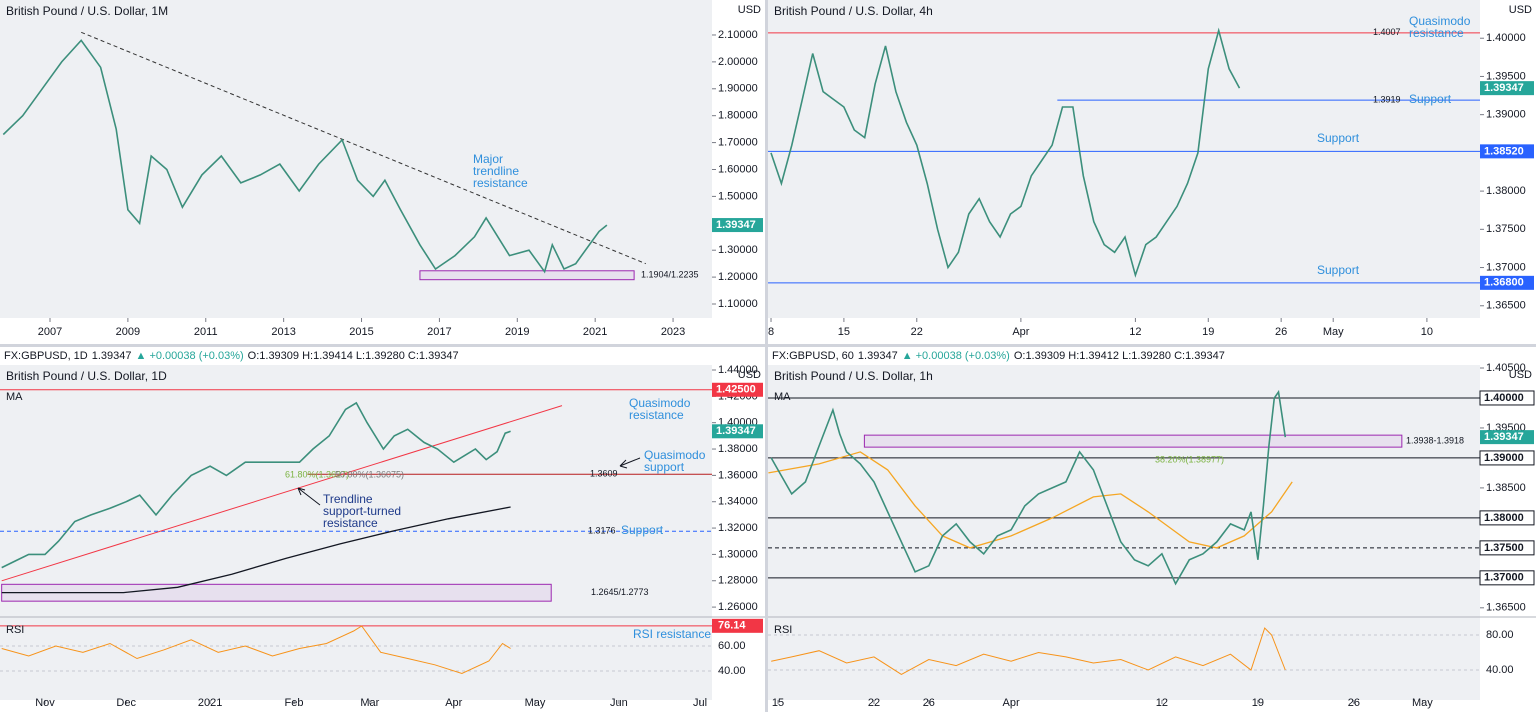  I want to click on level-label: 1.3609, so click(604, 474).